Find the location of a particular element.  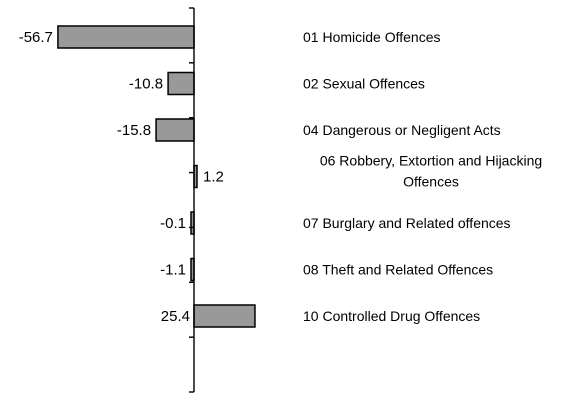

axis-ticks is located at coordinates (191, 200).